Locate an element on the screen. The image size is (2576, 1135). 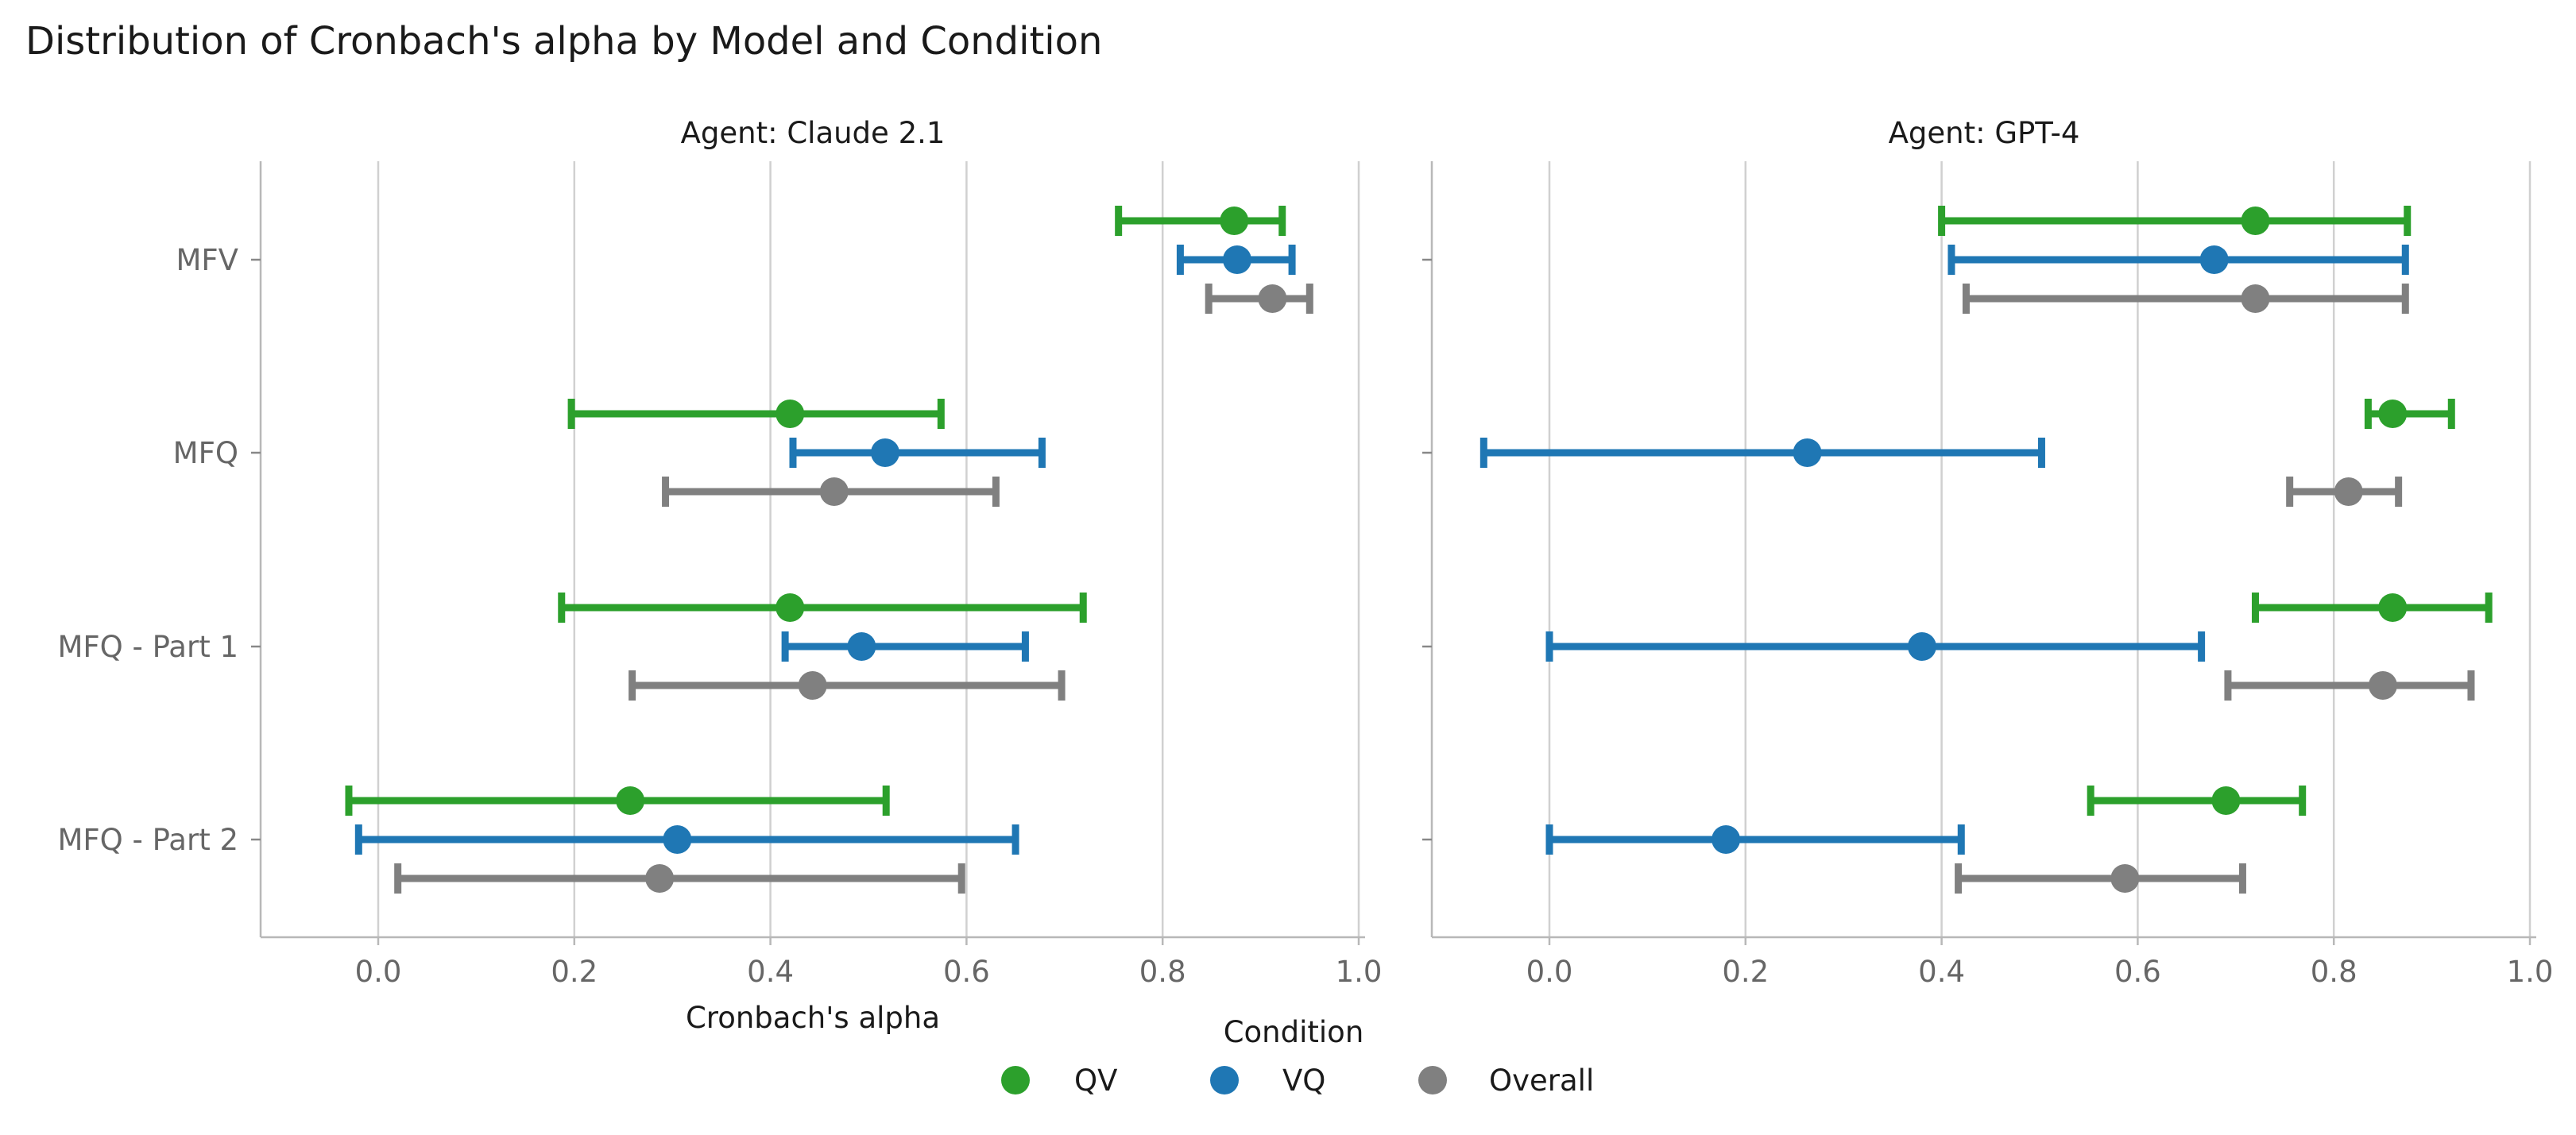
legend-item-vq: VQ is located at coordinates (1267, 1081).